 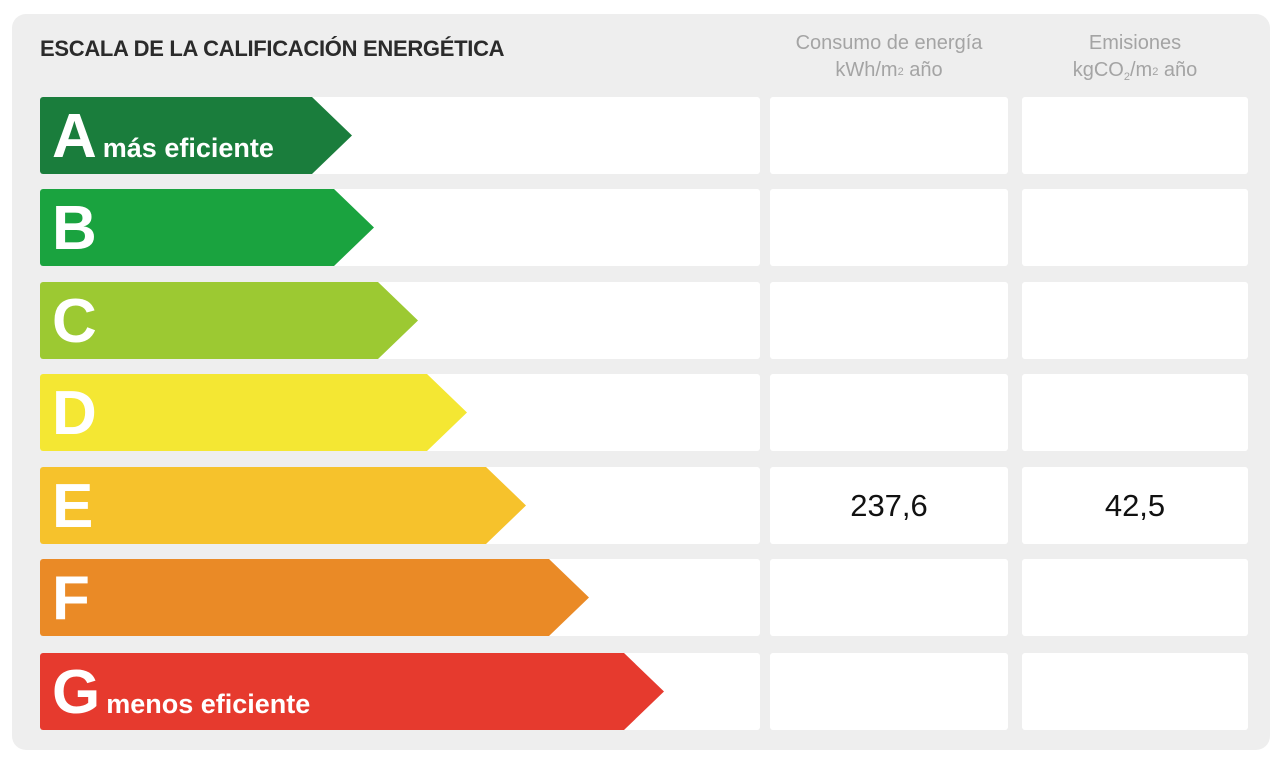 What do you see at coordinates (889, 597) in the screenshot?
I see `consumo-value-f` at bounding box center [889, 597].